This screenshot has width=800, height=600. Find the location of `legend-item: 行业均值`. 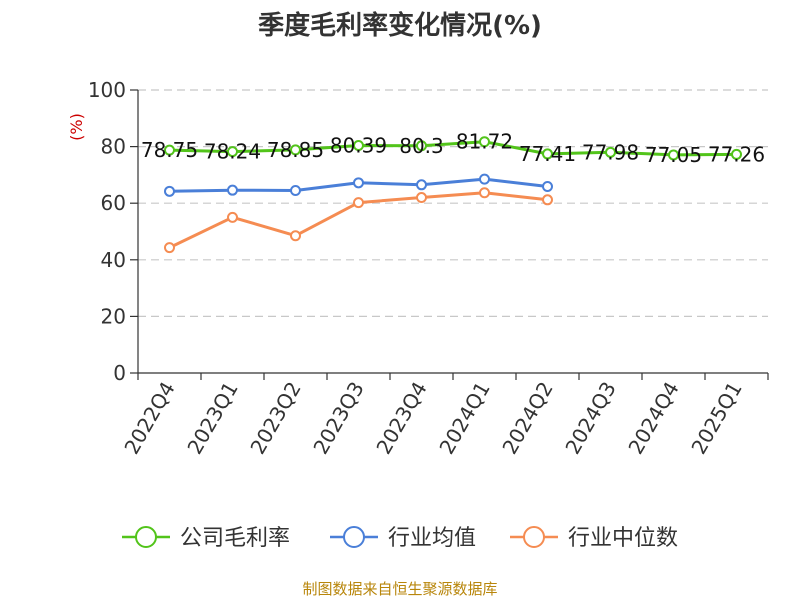

legend-item: 行业均值 is located at coordinates (403, 538).